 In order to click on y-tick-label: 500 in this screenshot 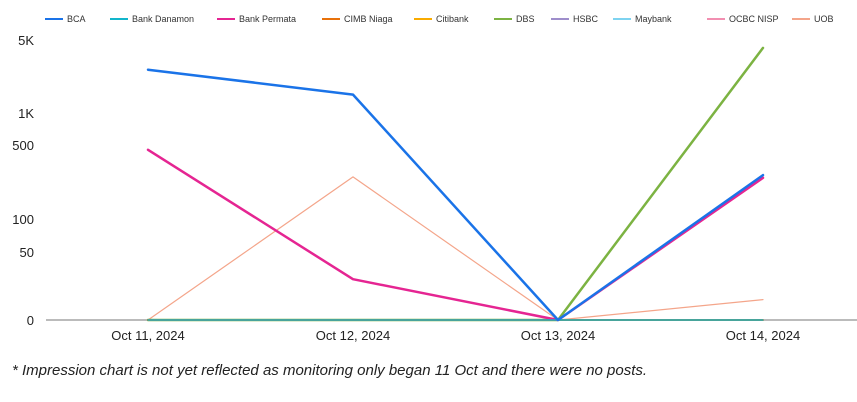, I will do `click(23, 145)`.